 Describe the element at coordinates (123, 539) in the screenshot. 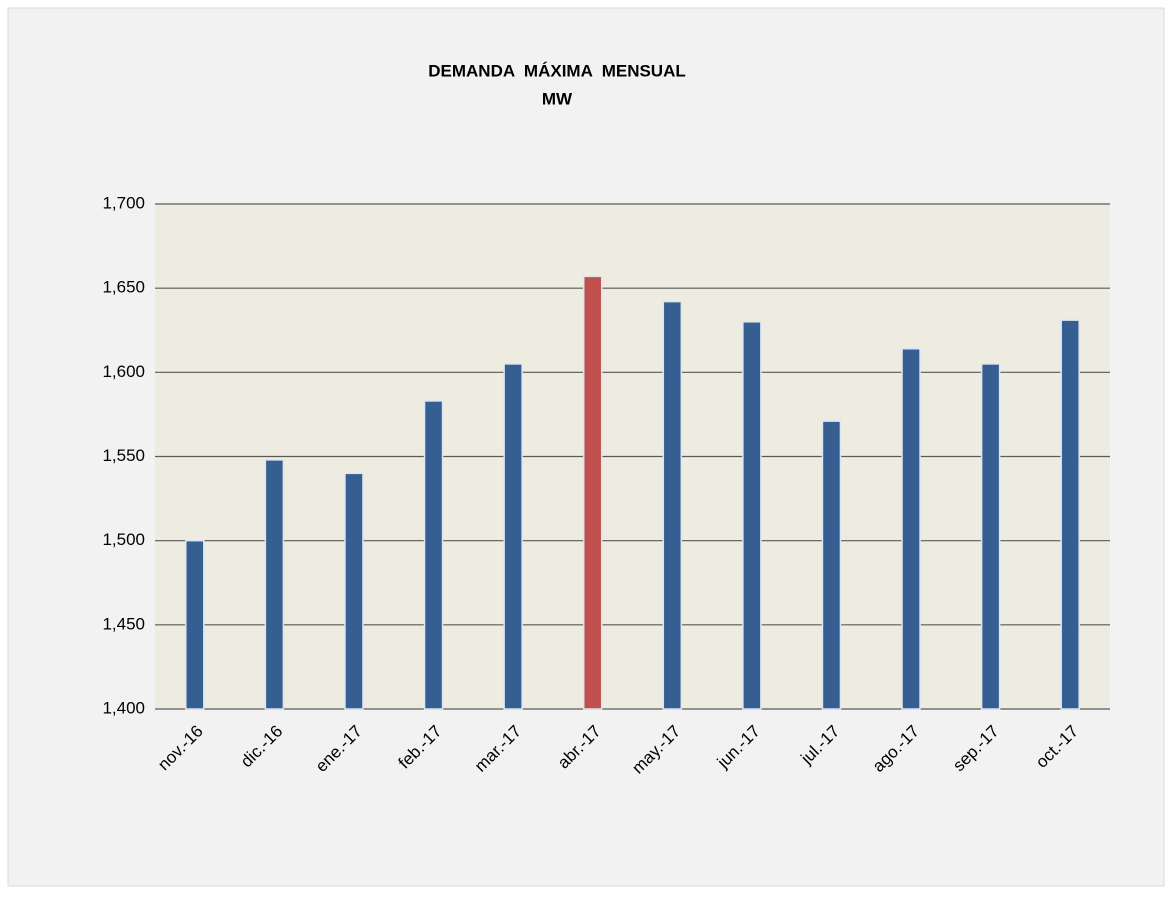

I see `y-tick-label: 1,500` at that location.